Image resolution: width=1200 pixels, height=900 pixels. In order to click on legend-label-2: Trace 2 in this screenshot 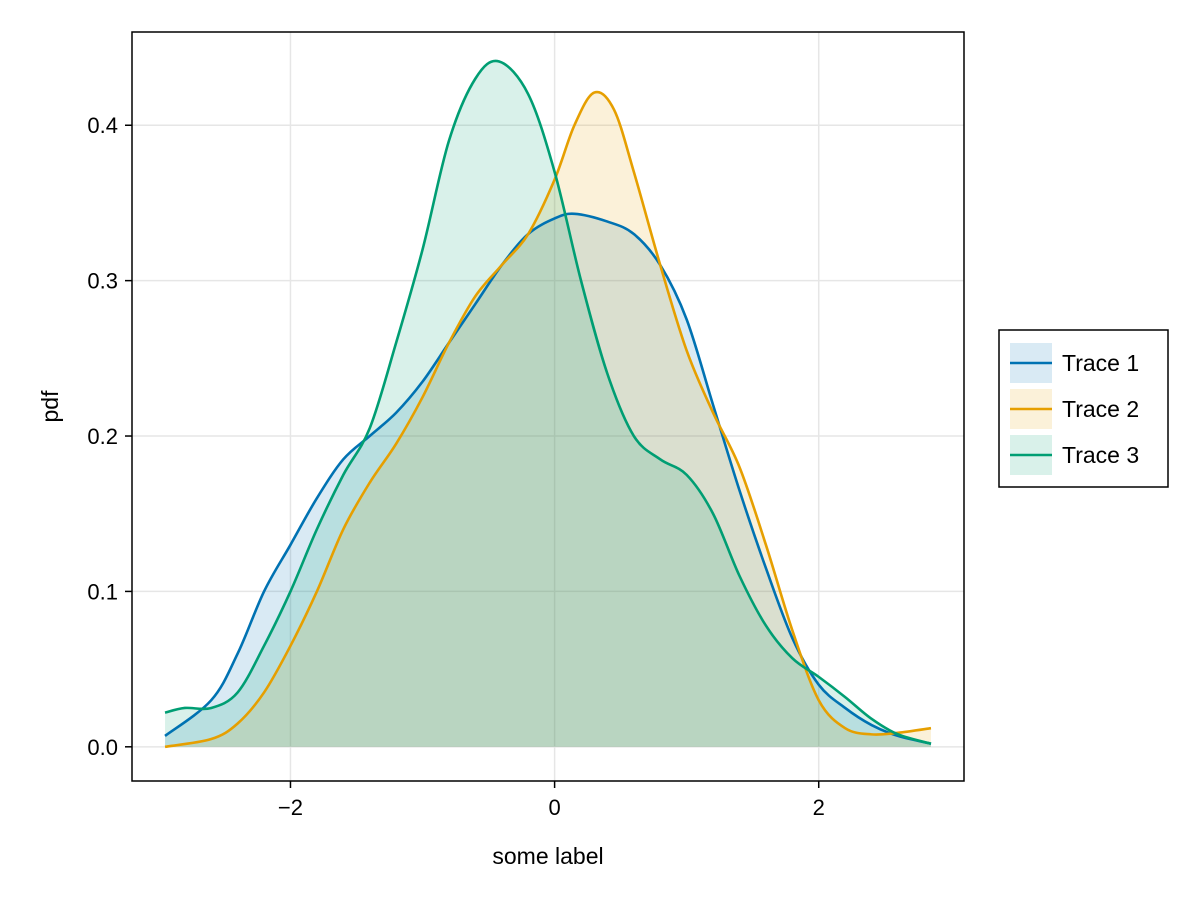, I will do `click(1100, 409)`.